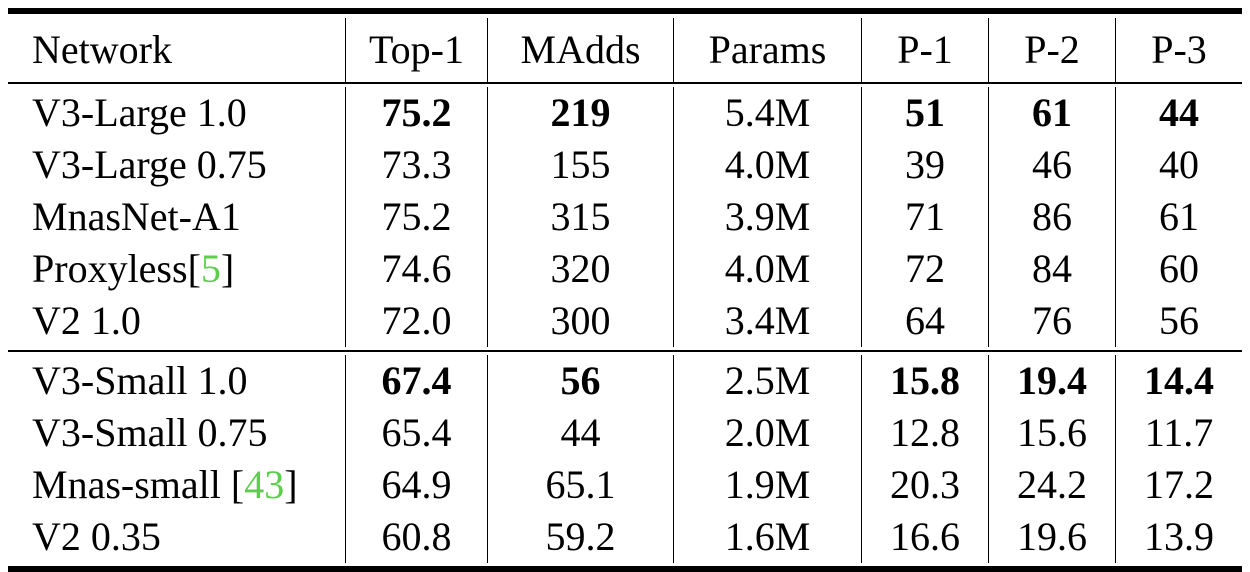 This screenshot has width=1250, height=572. I want to click on network-name-cell: V2 0.35, so click(176, 537).